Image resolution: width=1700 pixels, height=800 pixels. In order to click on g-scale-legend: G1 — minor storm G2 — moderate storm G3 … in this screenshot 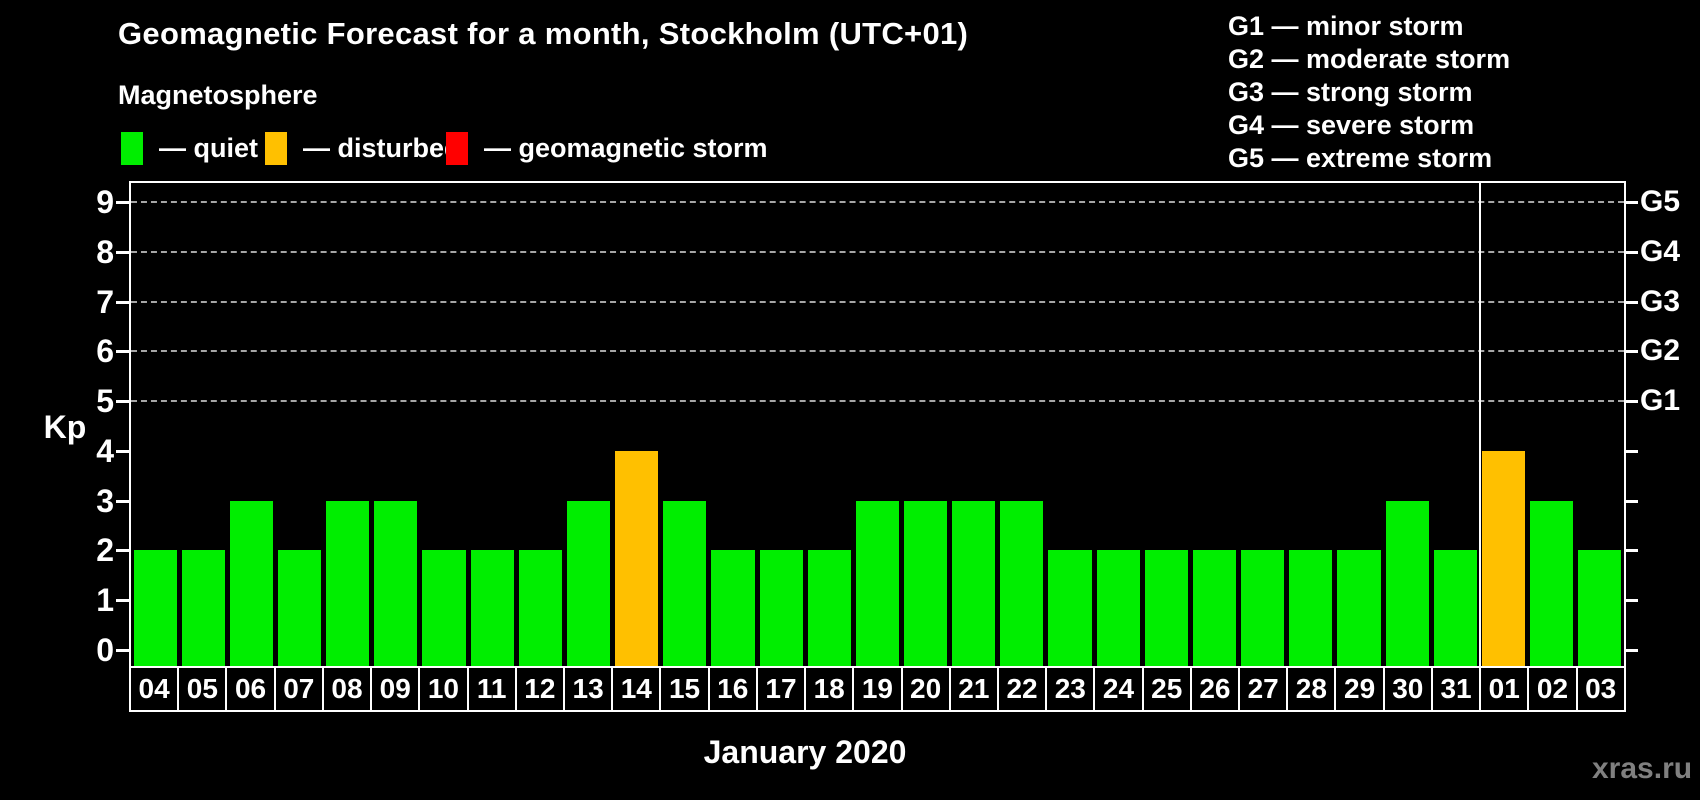, I will do `click(1369, 92)`.